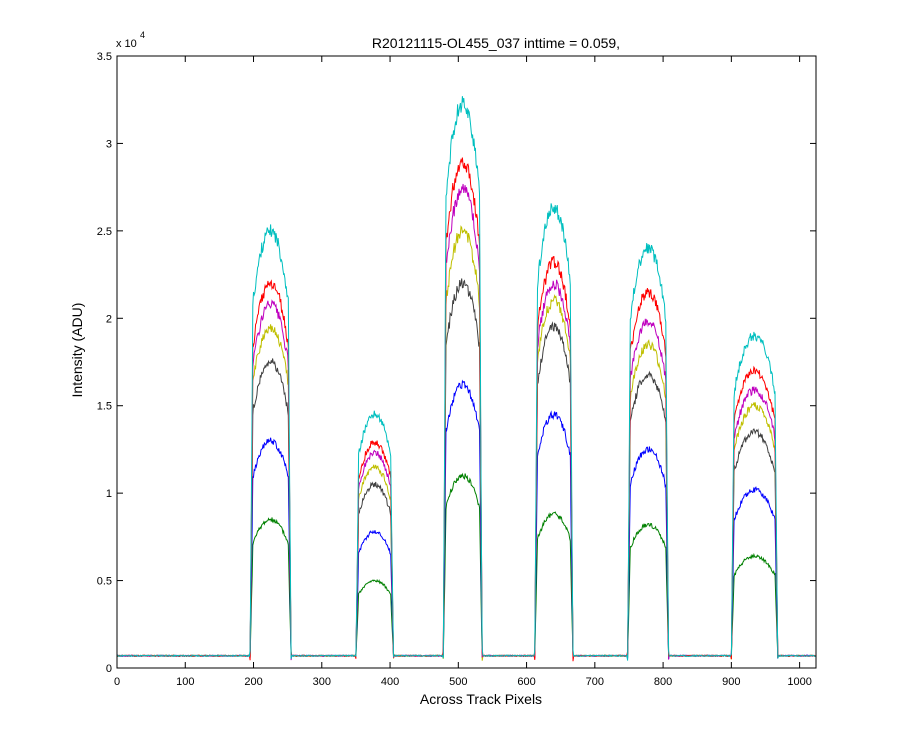  Describe the element at coordinates (595, 682) in the screenshot. I see `x-tick-label: 700` at that location.